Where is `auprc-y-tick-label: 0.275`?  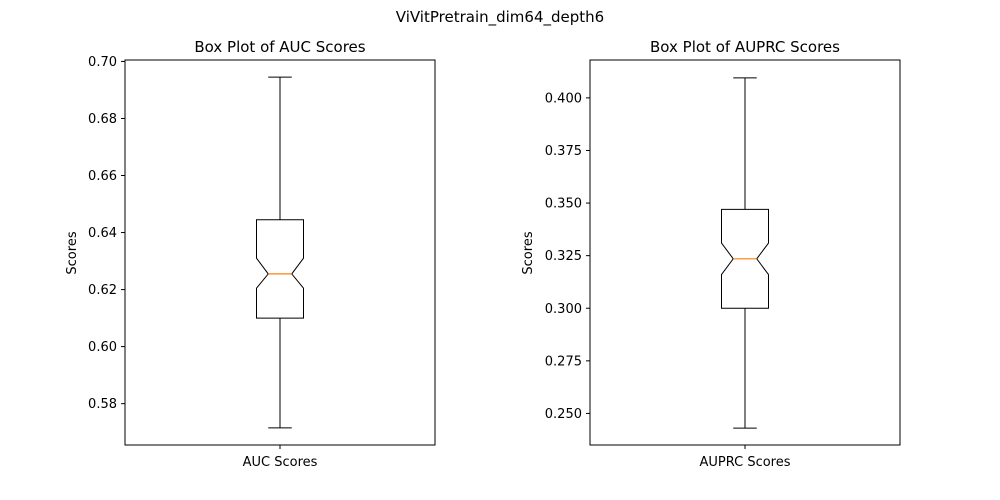
auprc-y-tick-label: 0.275 is located at coordinates (563, 361).